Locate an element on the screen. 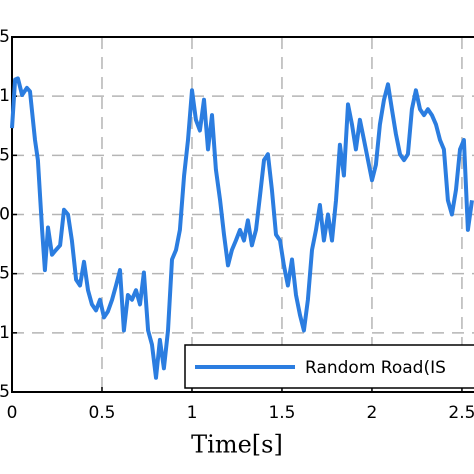  y-tick-label: 0.5 is located at coordinates (5, 155).